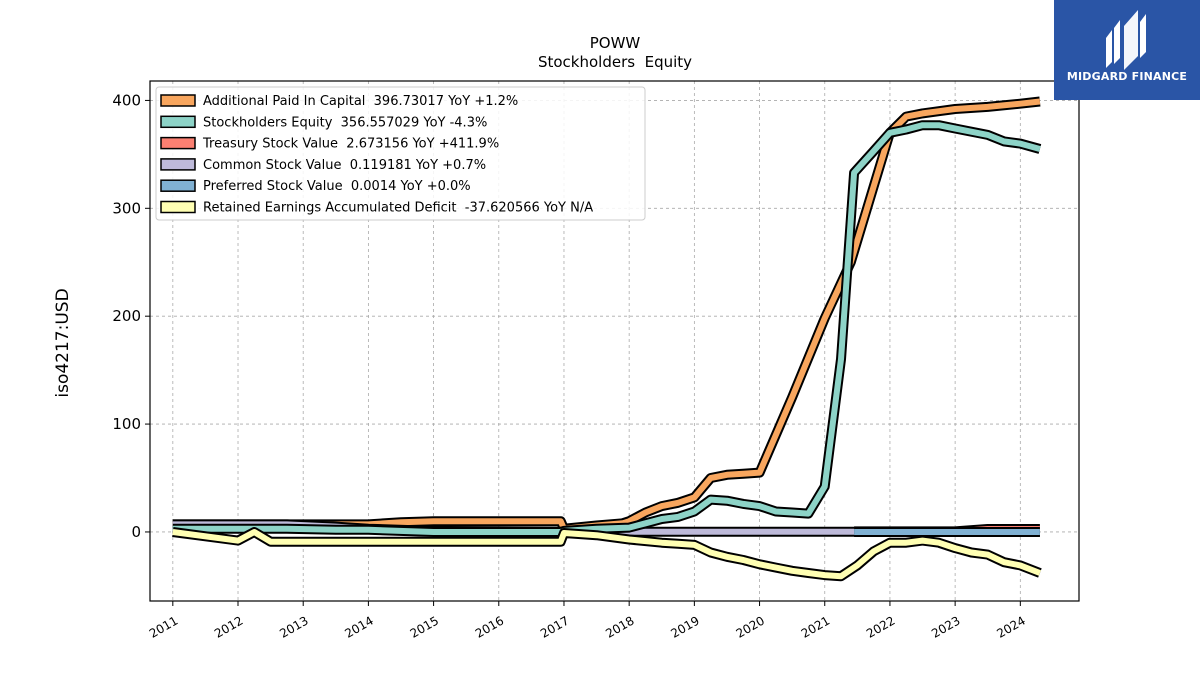 Image resolution: width=1200 pixels, height=675 pixels. I want to click on logo-mark-icon, so click(1126, 40).